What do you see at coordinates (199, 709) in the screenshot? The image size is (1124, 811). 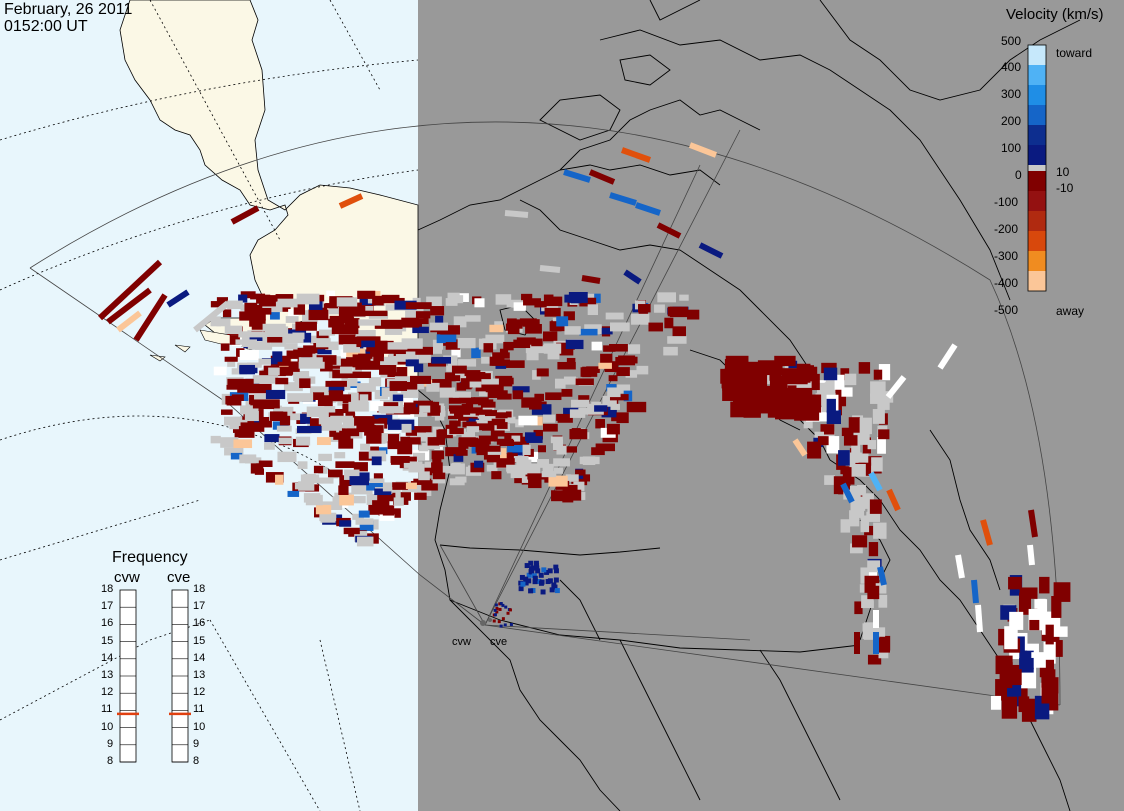 I see `frequency-scale-label: 11` at bounding box center [199, 709].